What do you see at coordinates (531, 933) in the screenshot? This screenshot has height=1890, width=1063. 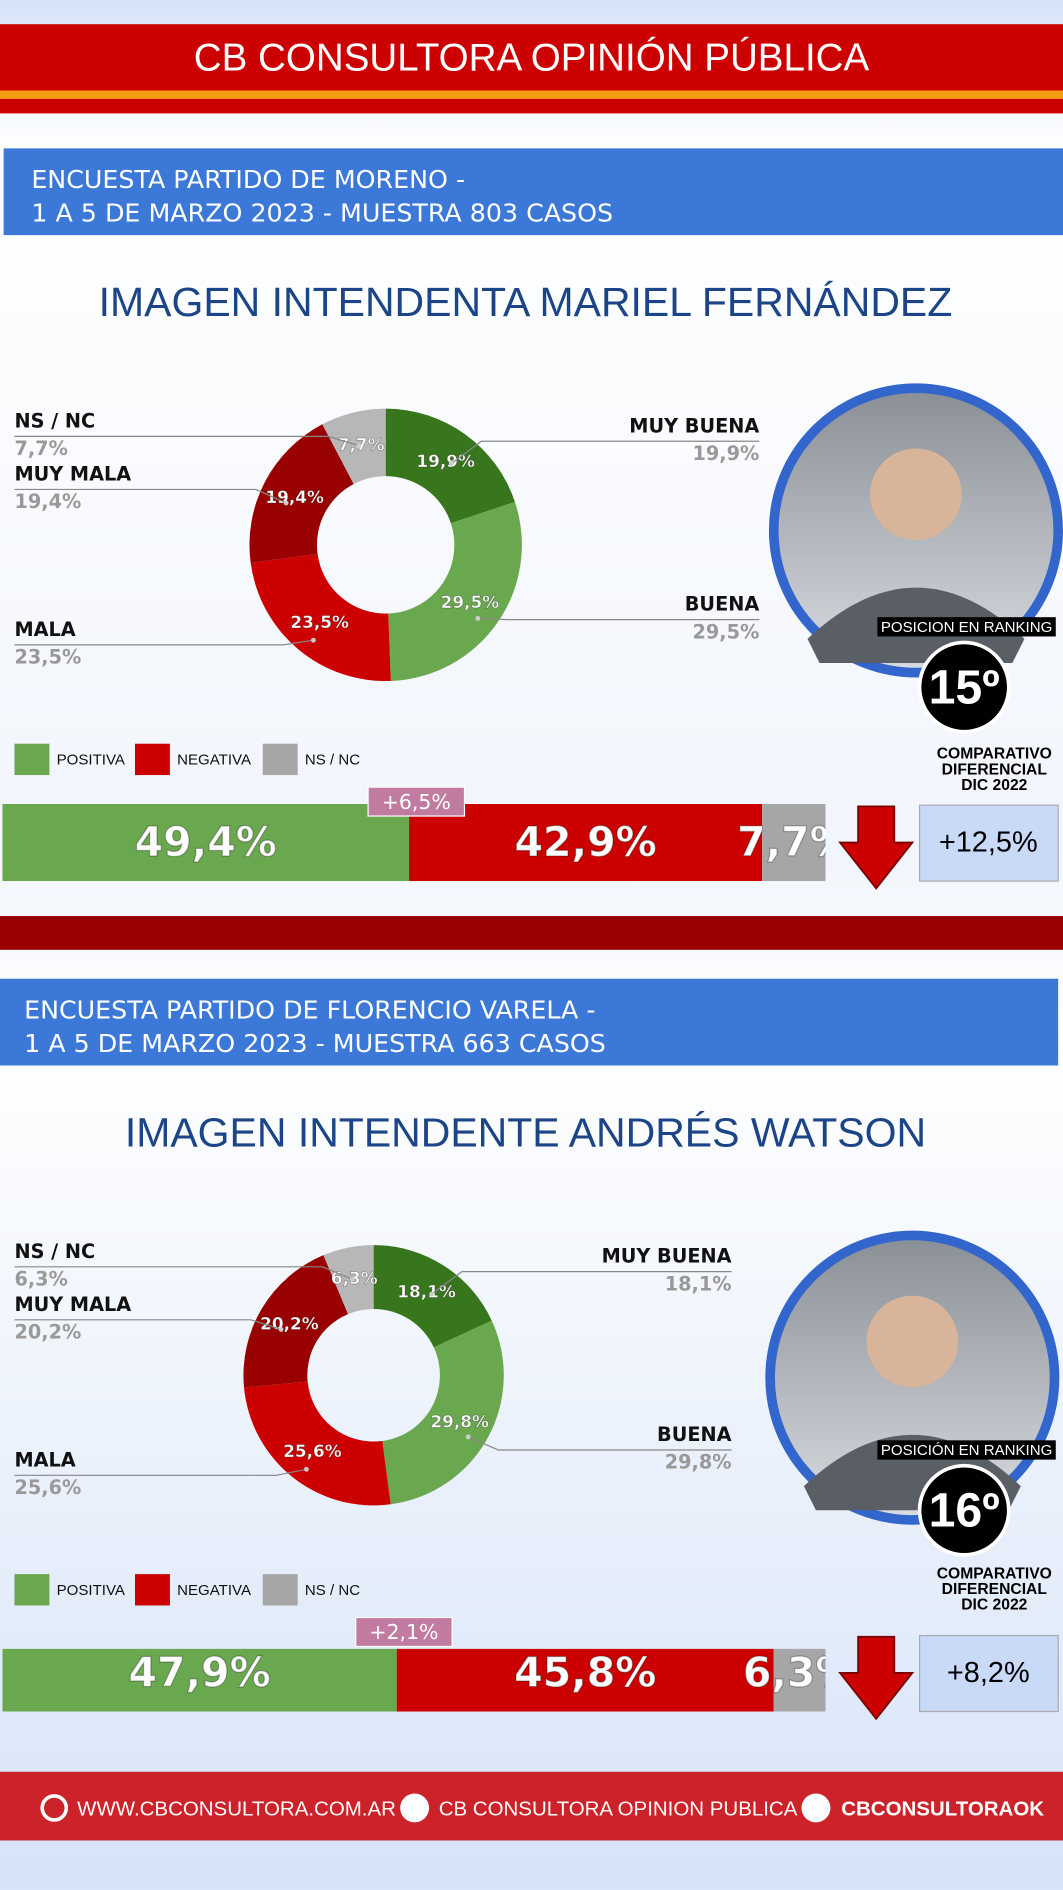 I see `divider` at bounding box center [531, 933].